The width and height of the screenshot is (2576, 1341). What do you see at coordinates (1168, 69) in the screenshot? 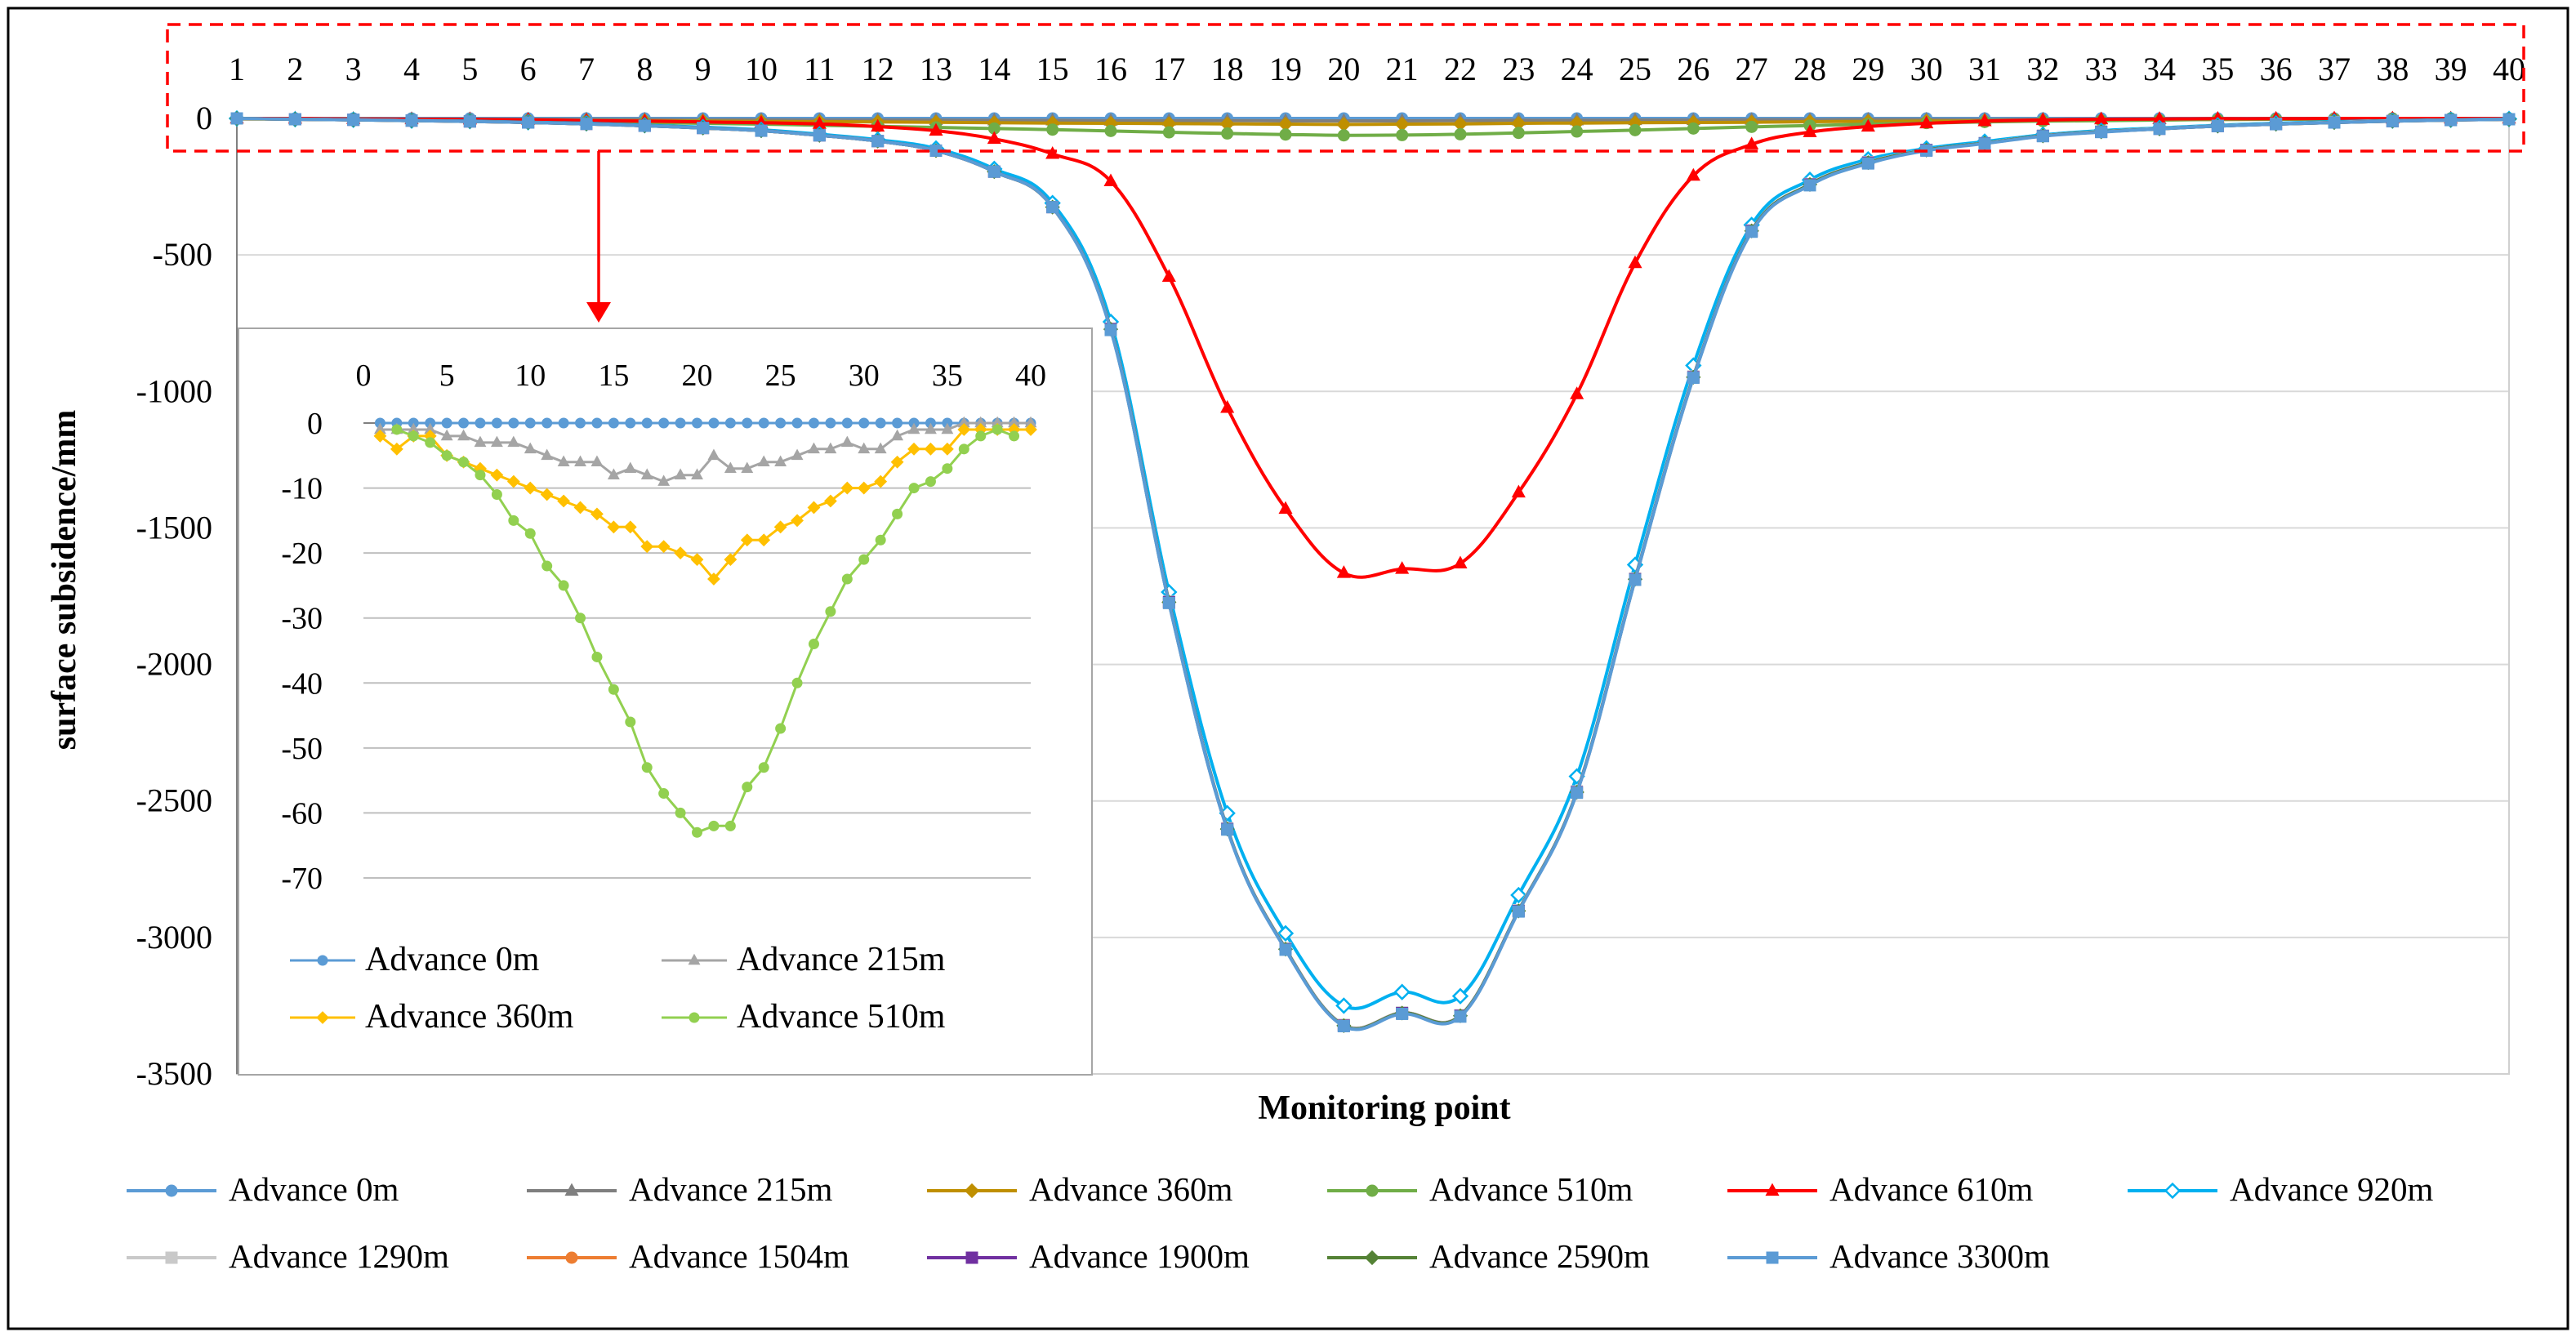
I see `x-tick-label: 17` at bounding box center [1168, 69].